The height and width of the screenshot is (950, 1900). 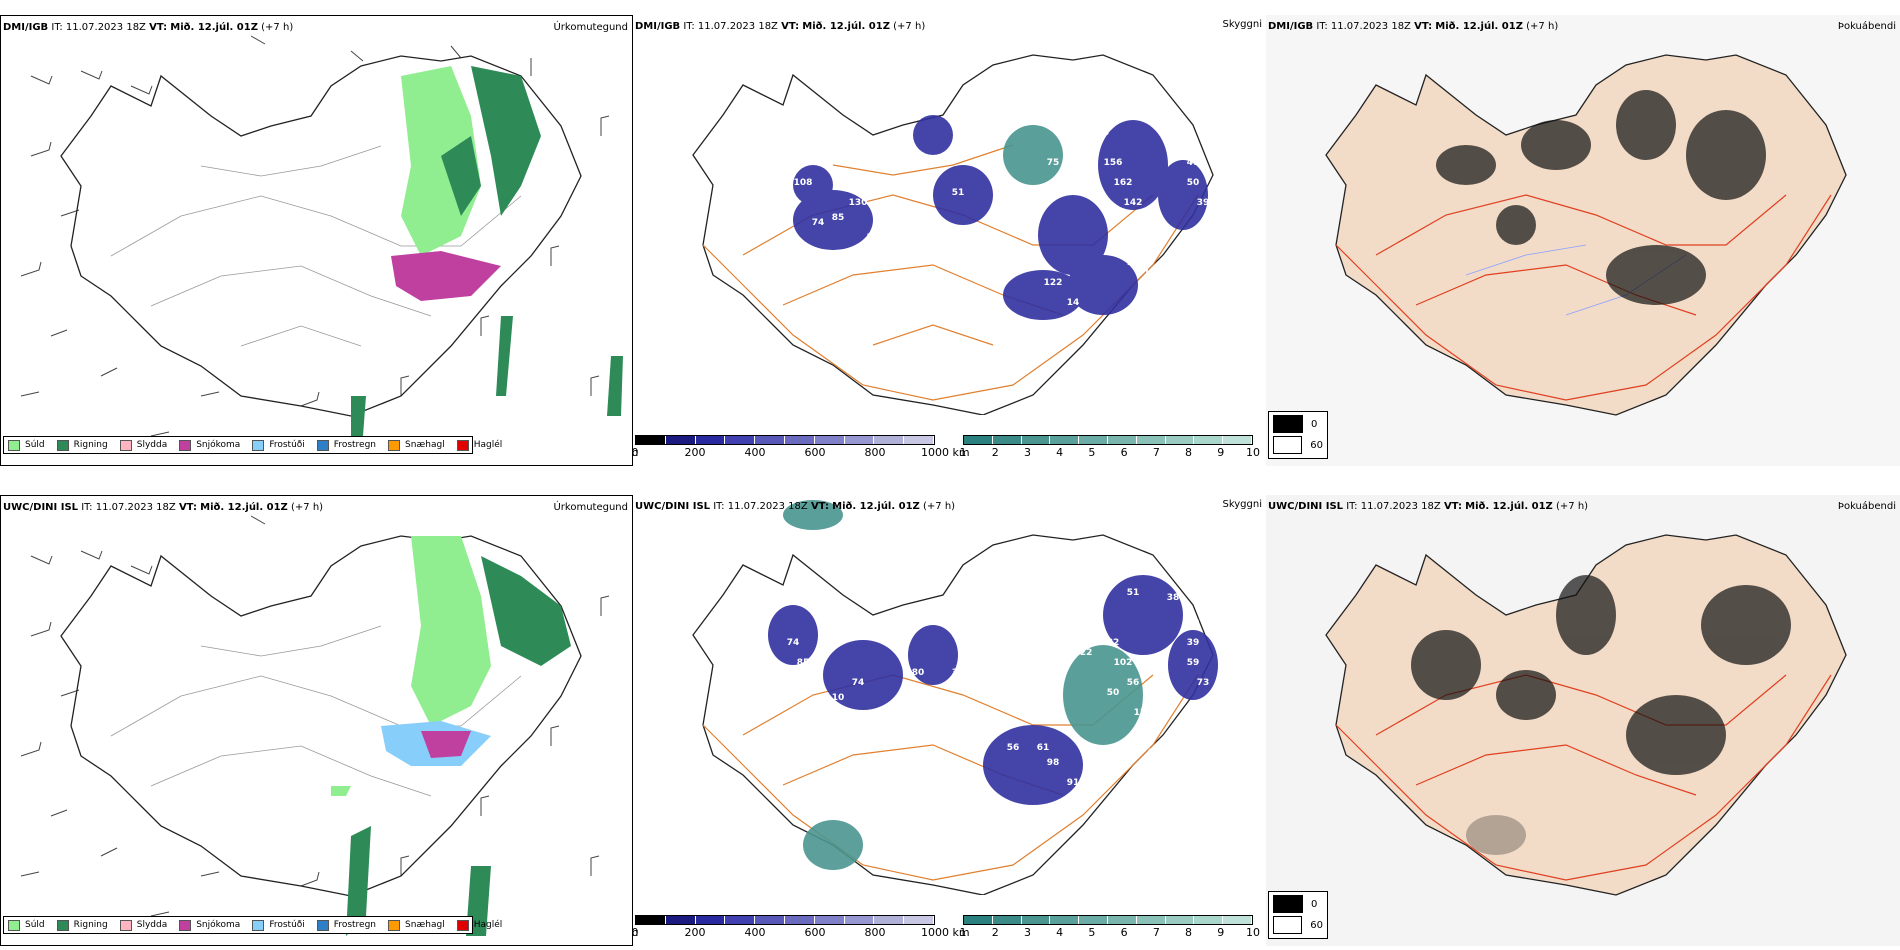 What do you see at coordinates (1189, 932) in the screenshot?
I see `colorbar-tick-label: 8` at bounding box center [1189, 932].